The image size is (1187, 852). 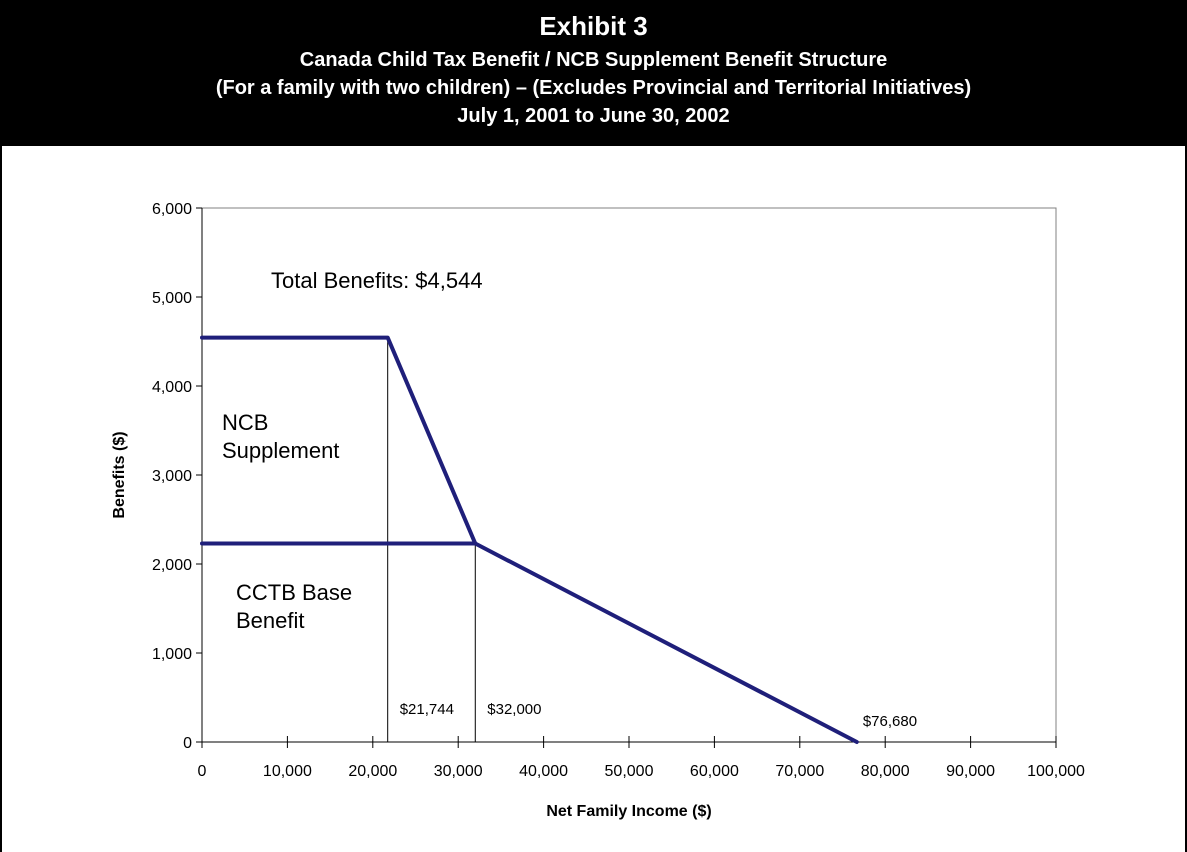 What do you see at coordinates (427, 709) in the screenshot?
I see `marker-label: $21,744` at bounding box center [427, 709].